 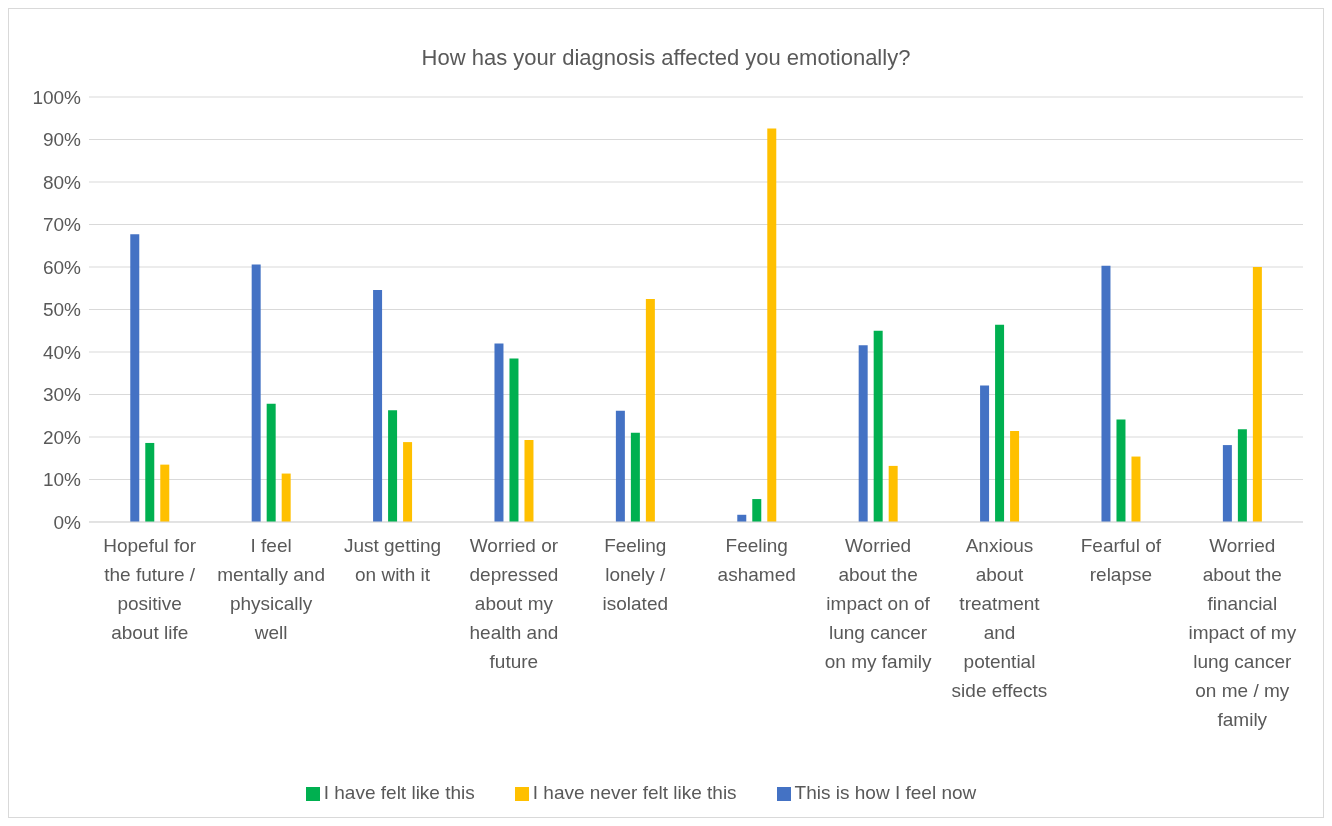 What do you see at coordinates (57, 97) in the screenshot?
I see `y-tick-label: 100%` at bounding box center [57, 97].